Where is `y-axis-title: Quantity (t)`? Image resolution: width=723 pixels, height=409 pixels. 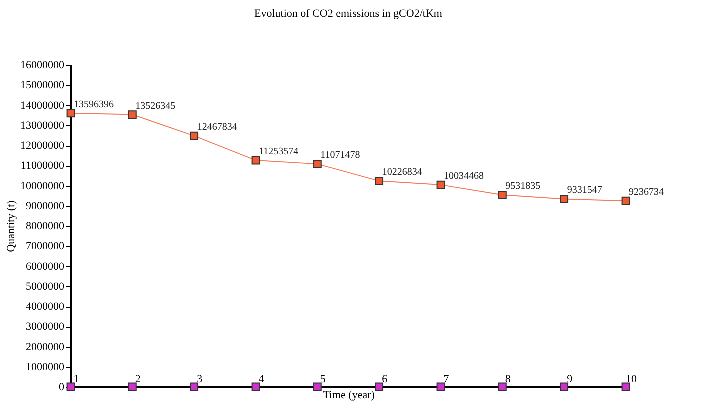
y-axis-title: Quantity (t) is located at coordinates (12, 226).